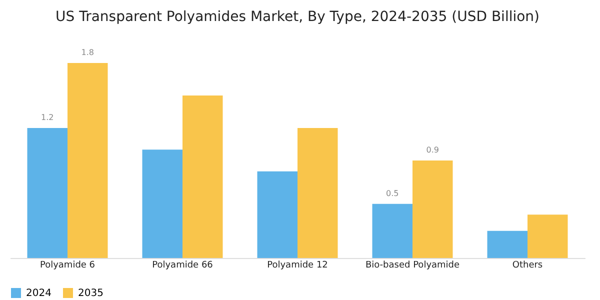 The height and width of the screenshot is (300, 600). What do you see at coordinates (297, 265) in the screenshot?
I see `x-tick-label: Polyamide 12` at bounding box center [297, 265].